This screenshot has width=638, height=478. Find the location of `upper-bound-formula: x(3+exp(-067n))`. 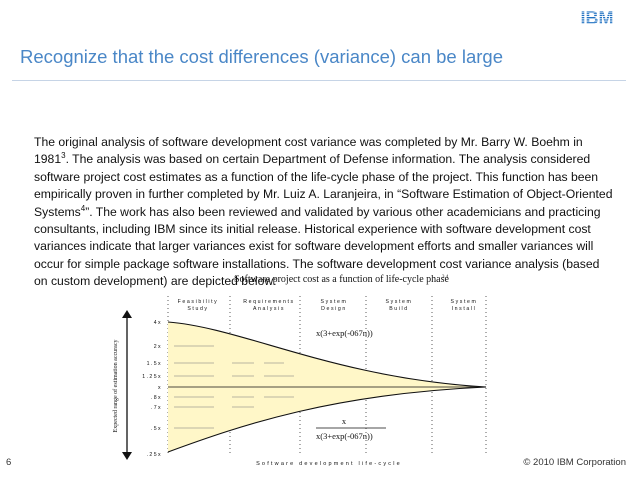

upper-bound-formula: x(3+exp(-067n)) is located at coordinates (344, 333).